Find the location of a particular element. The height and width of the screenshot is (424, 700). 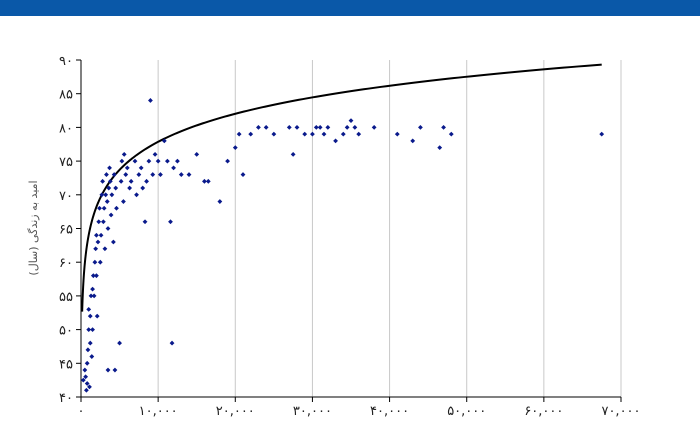

y-tick-label: ۵۵ is located at coordinates (66, 297).